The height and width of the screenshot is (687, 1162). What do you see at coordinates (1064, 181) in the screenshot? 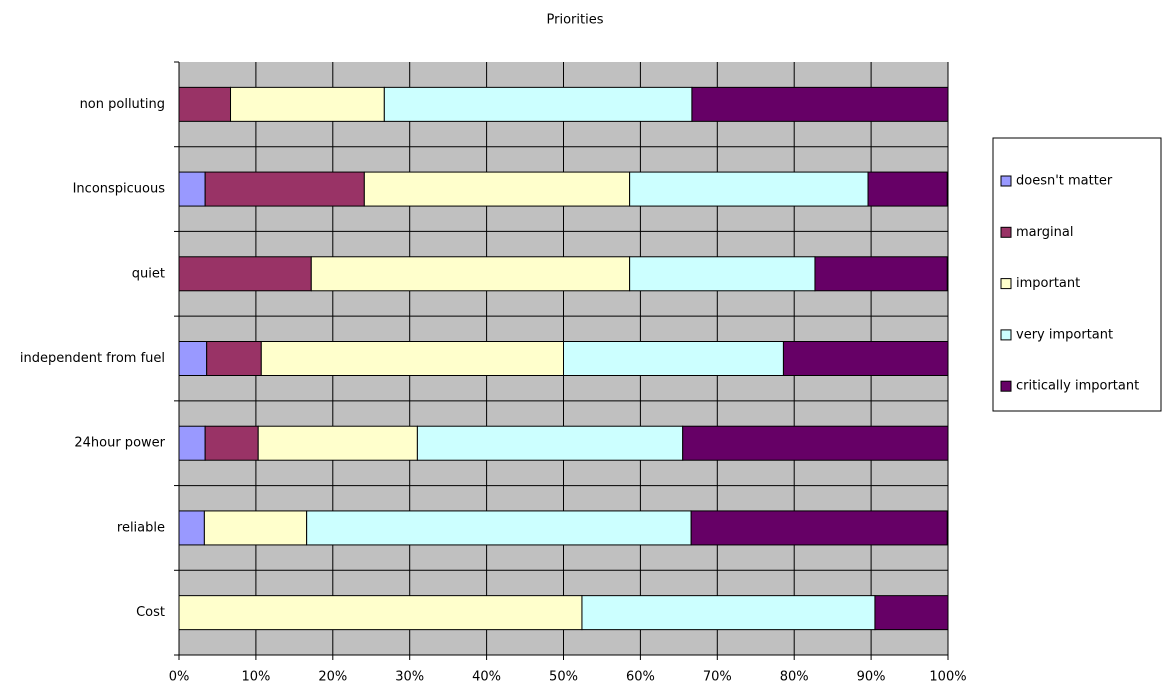
I see `legend-label: doesn't matter` at bounding box center [1064, 181].